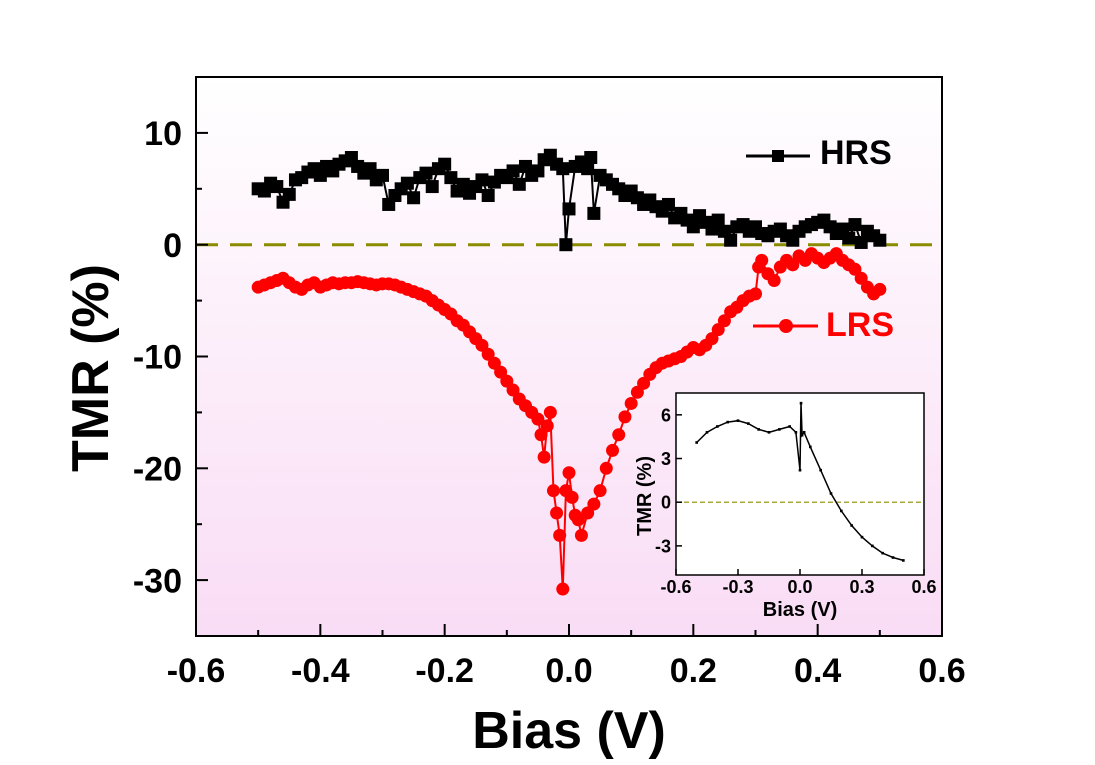 The height and width of the screenshot is (765, 1095). What do you see at coordinates (320, 671) in the screenshot?
I see `x-tick-label: -0.4` at bounding box center [320, 671].